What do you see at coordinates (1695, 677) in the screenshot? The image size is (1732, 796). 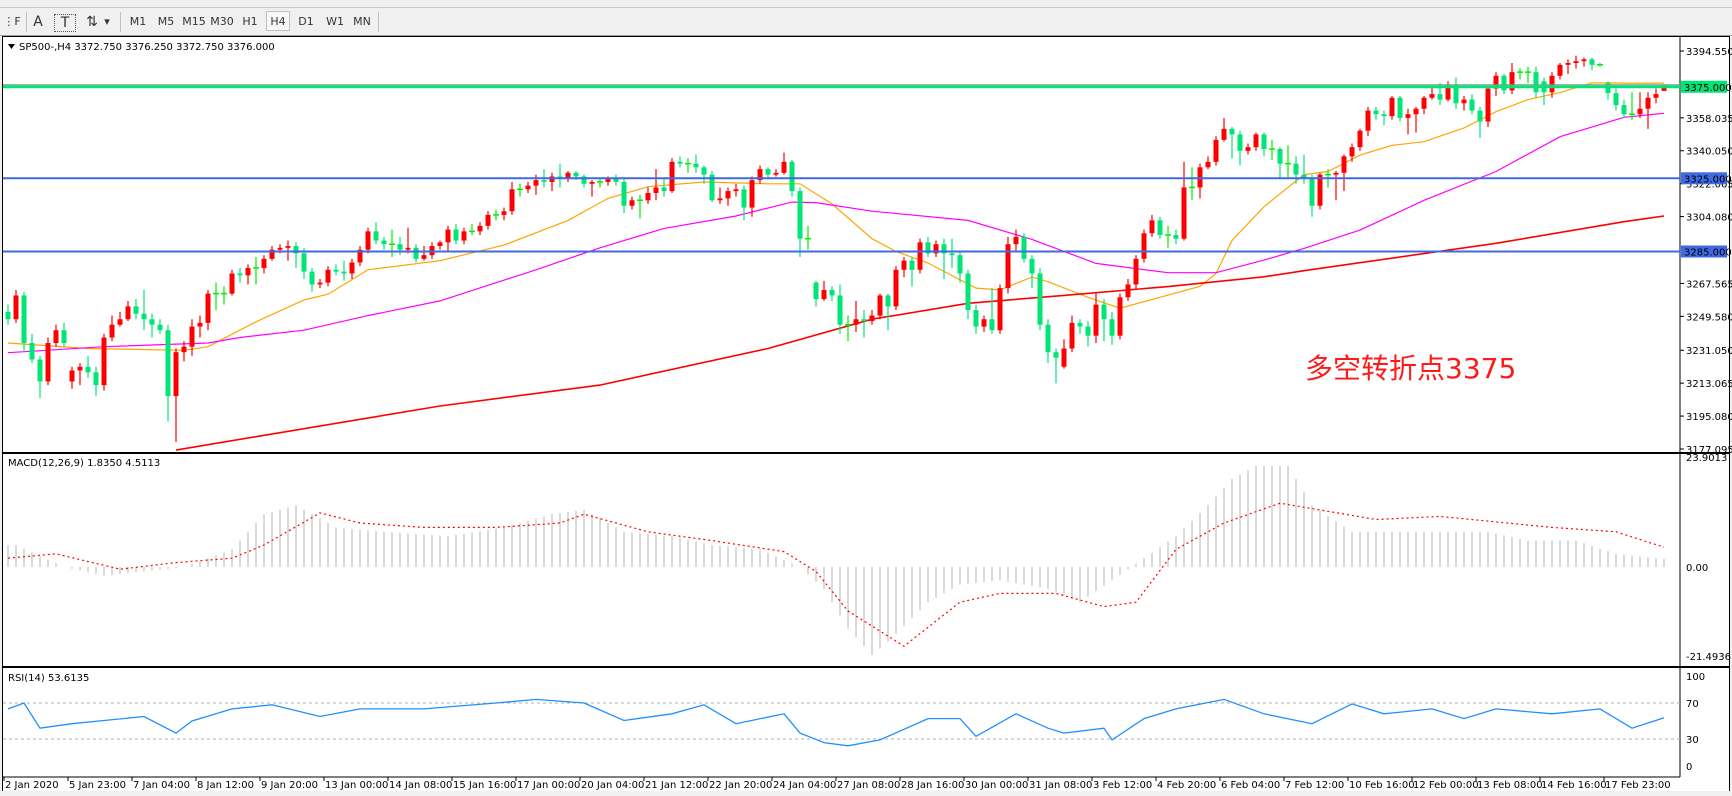 I see `rsi-tick-label: 100` at bounding box center [1695, 677].